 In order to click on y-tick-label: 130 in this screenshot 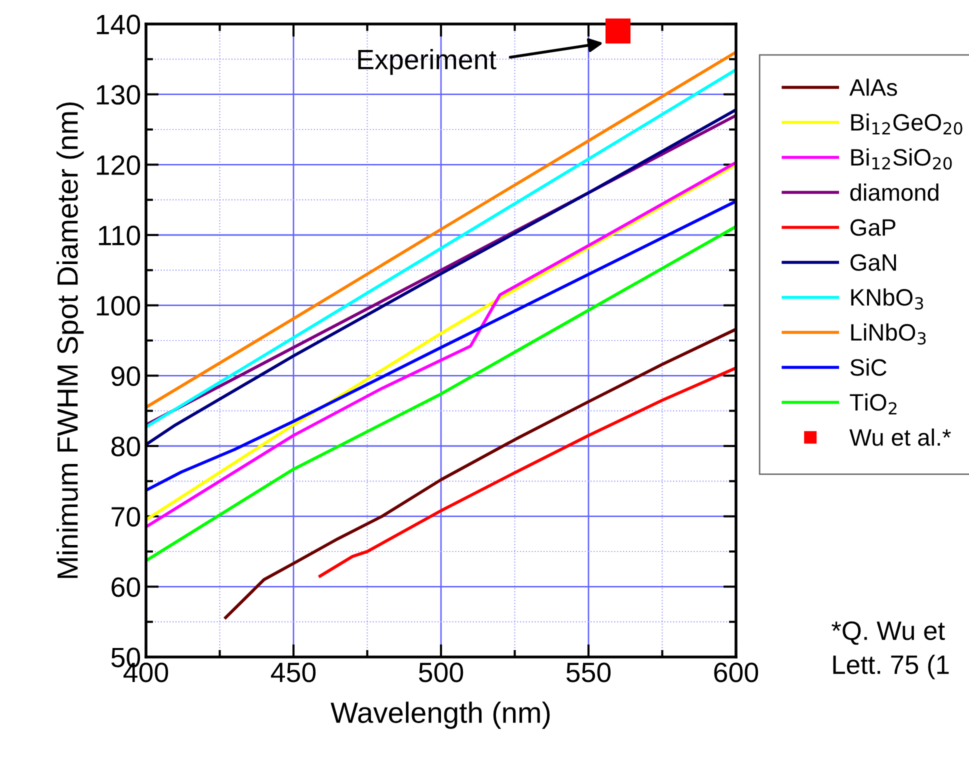, I will do `click(118, 95)`.